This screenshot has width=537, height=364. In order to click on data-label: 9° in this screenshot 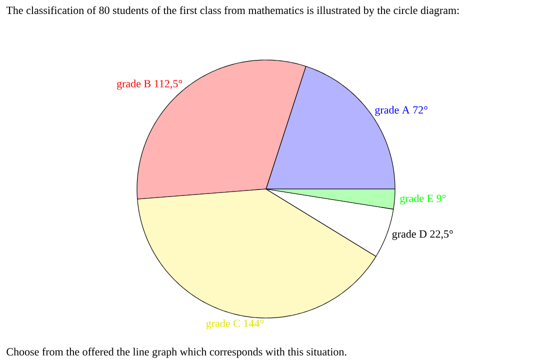, I will do `click(441, 198)`.